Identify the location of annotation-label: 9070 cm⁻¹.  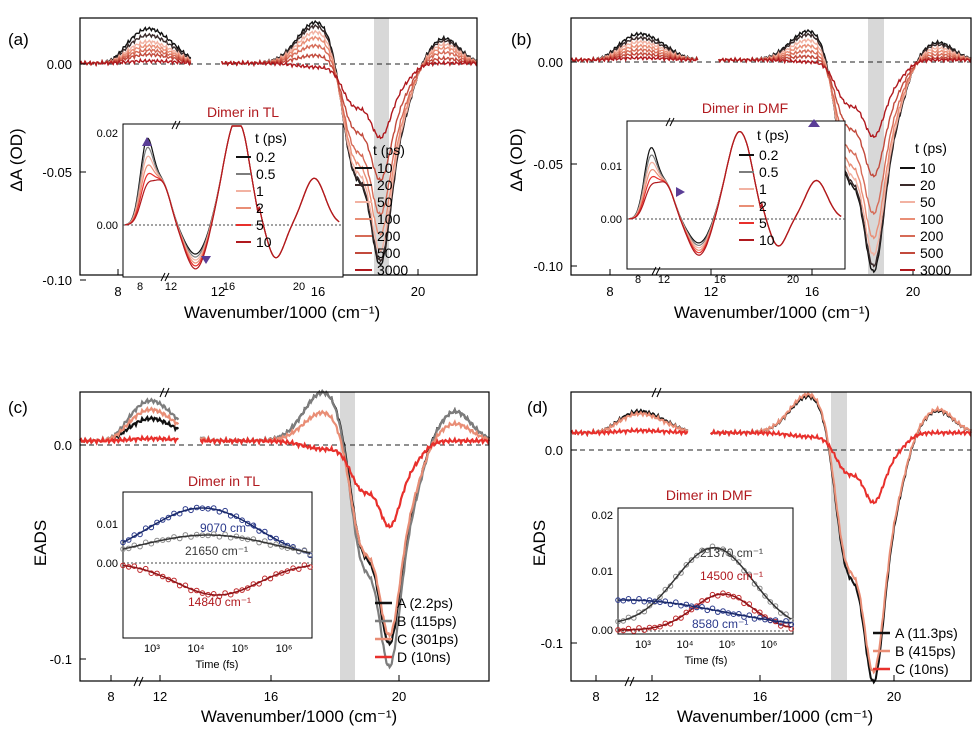
(228, 528).